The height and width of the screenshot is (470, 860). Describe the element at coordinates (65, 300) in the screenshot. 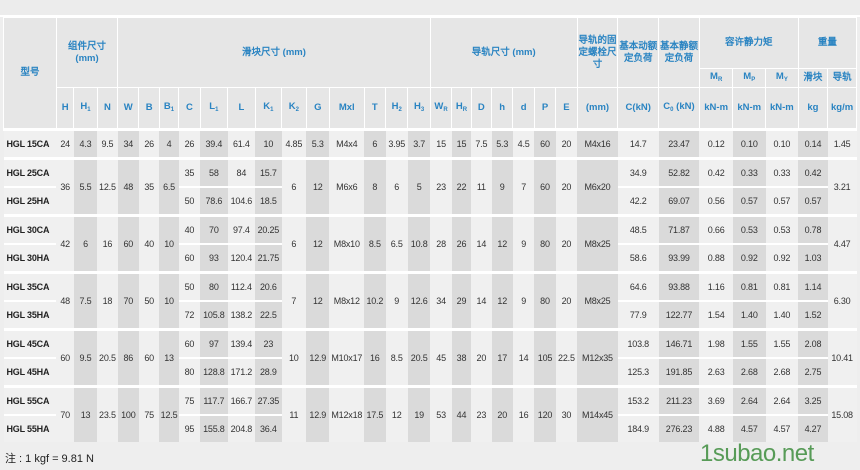

I see `cell-h: 48` at that location.